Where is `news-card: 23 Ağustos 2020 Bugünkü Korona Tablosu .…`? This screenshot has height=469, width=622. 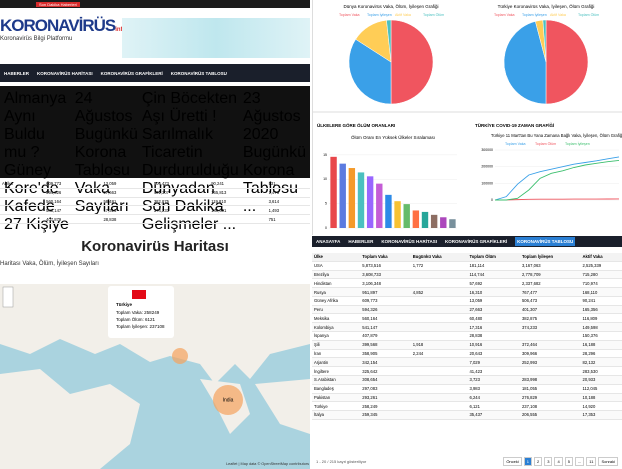 news-card: 23 Ağustos 2020 Bugünkü Korona Tablosu .… is located at coordinates (274, 152).